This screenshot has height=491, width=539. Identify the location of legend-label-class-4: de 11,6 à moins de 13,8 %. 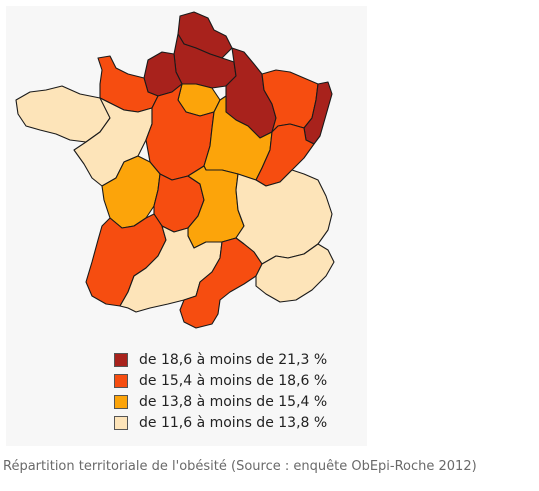
(233, 422).